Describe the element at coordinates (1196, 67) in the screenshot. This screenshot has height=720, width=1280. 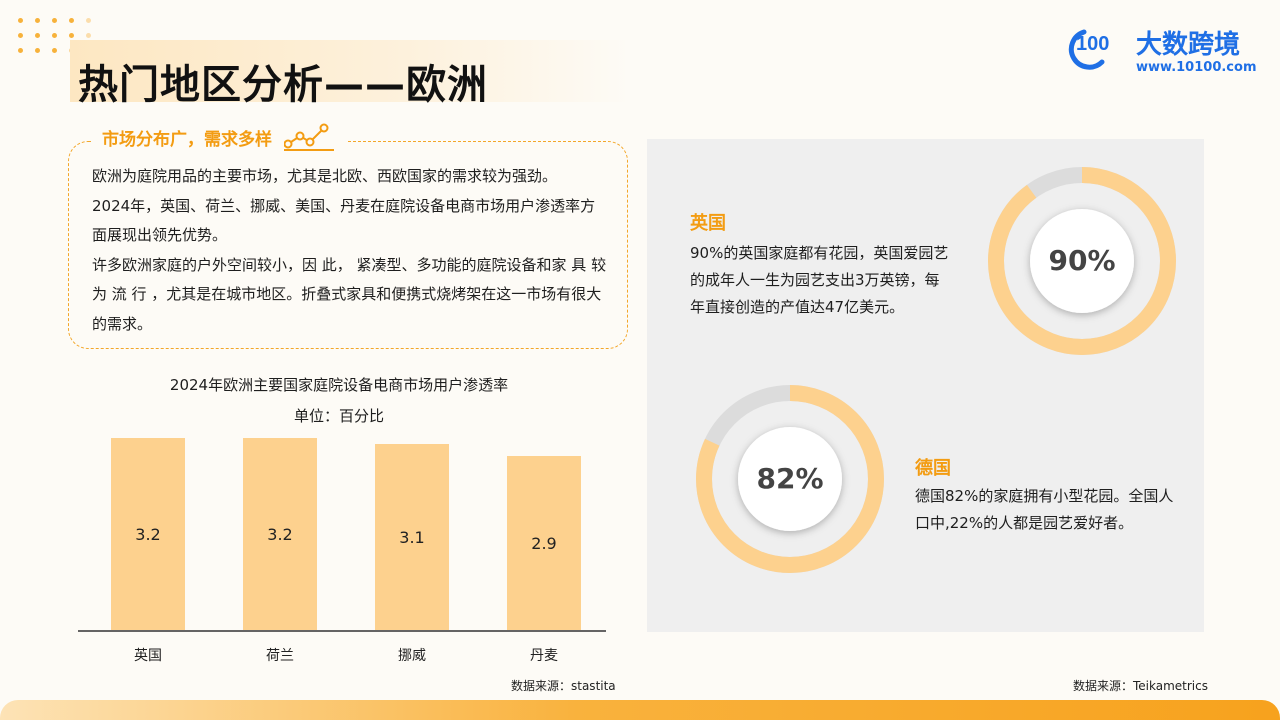
I see `logo-url: www.10100.com` at that location.